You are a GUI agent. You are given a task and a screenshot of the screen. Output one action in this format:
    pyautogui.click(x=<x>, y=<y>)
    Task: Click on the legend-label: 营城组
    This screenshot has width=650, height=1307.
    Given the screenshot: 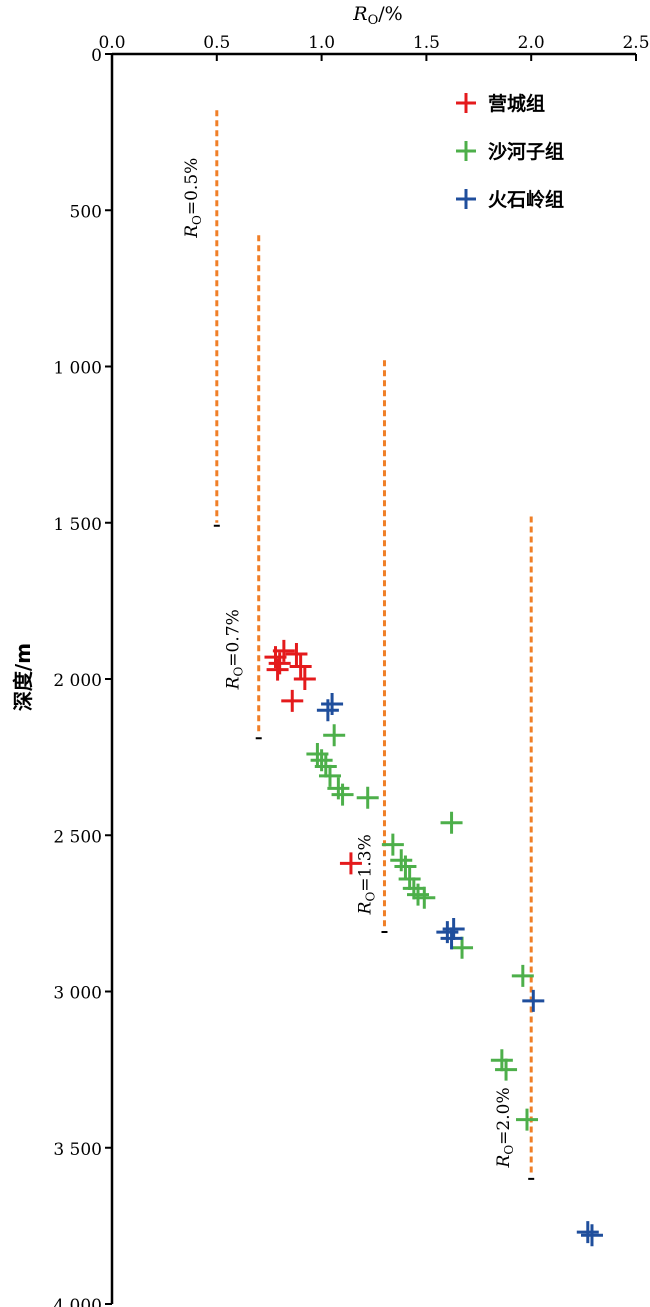 What is the action you would take?
    pyautogui.click(x=516, y=103)
    